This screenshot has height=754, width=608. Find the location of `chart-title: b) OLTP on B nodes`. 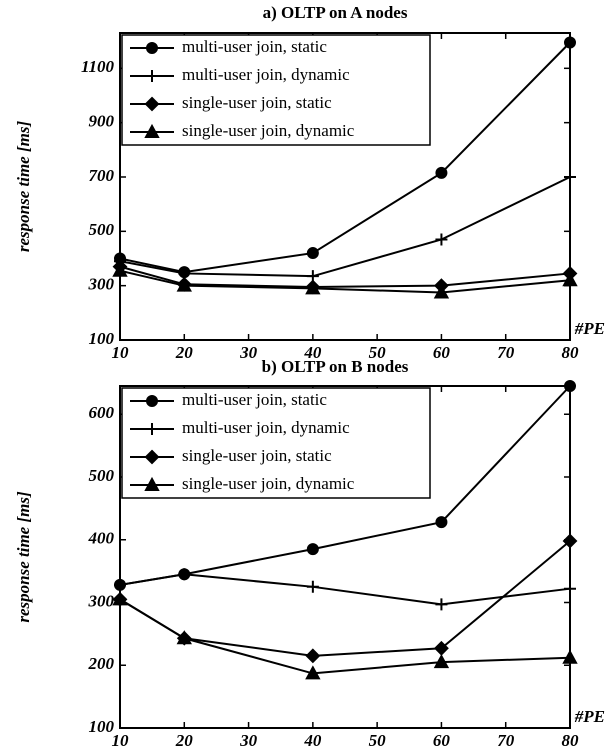

chart-title: b) OLTP on B nodes is located at coordinates (335, 366).